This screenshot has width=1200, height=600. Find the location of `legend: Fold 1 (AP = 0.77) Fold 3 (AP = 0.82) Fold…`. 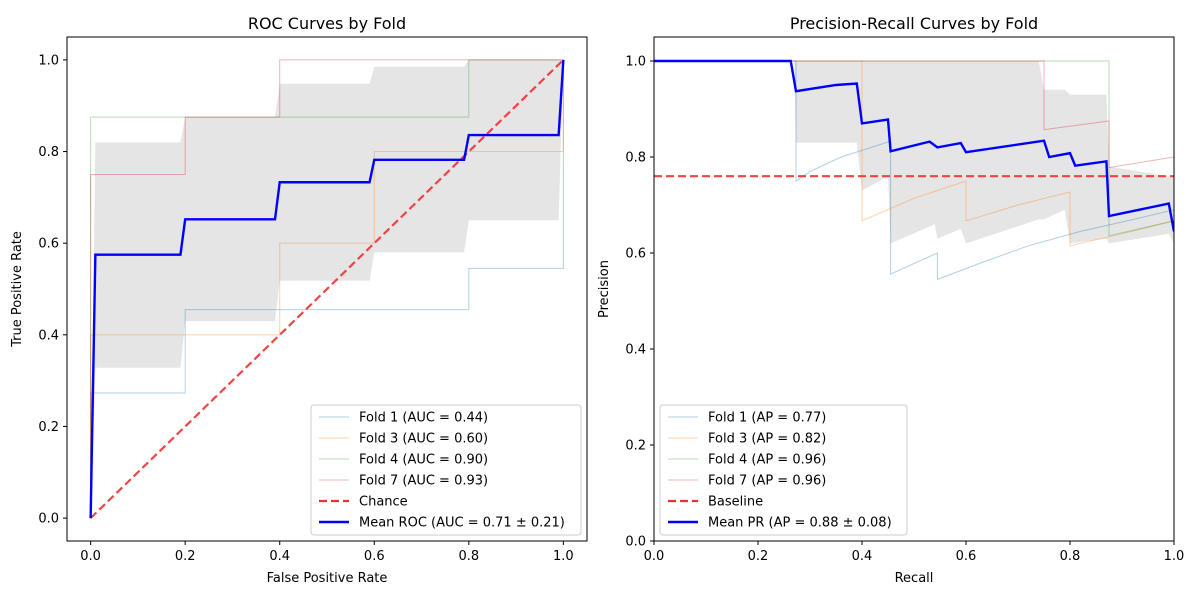

legend: Fold 1 (AP = 0.77) Fold 3 (AP = 0.82) Fold… is located at coordinates (783, 470).